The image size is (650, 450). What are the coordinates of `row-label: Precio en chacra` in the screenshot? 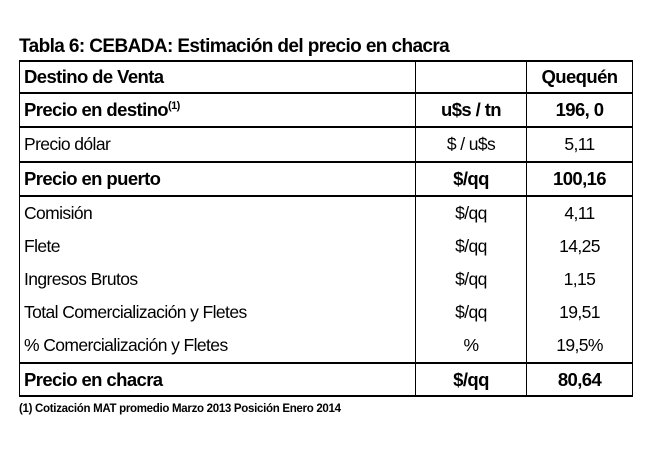 It's located at (217, 379).